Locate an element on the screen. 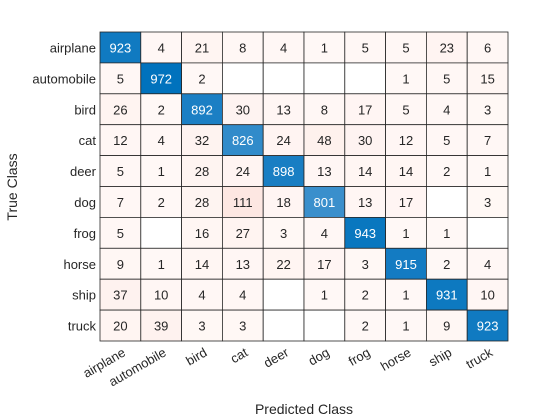  cell-value-label: 6 is located at coordinates (487, 47).